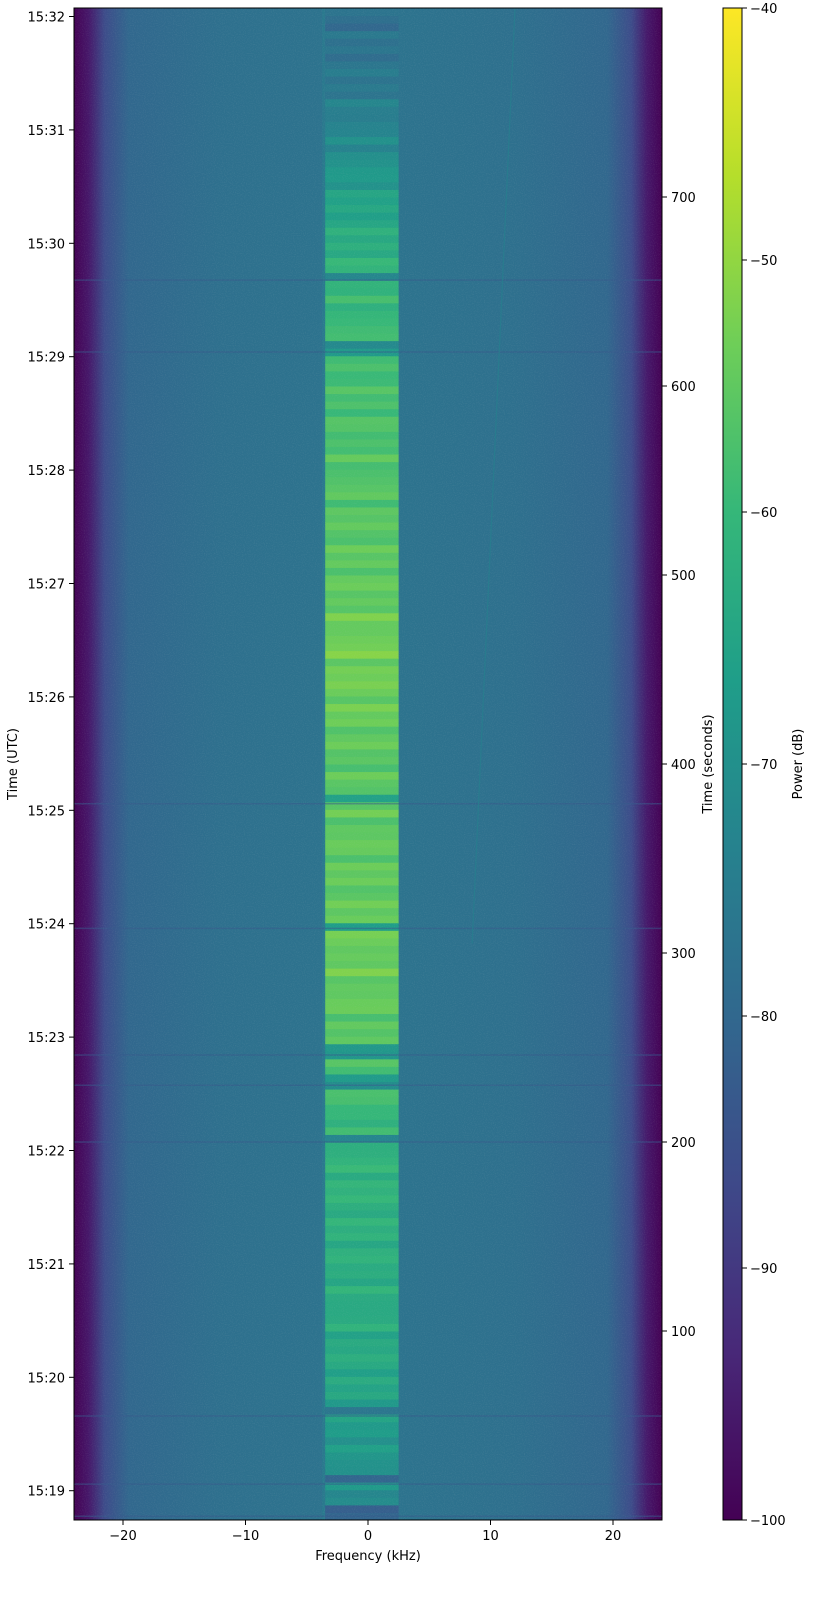 The height and width of the screenshot is (1603, 832). Describe the element at coordinates (683, 765) in the screenshot. I see `seconds-tick-label: 400` at that location.